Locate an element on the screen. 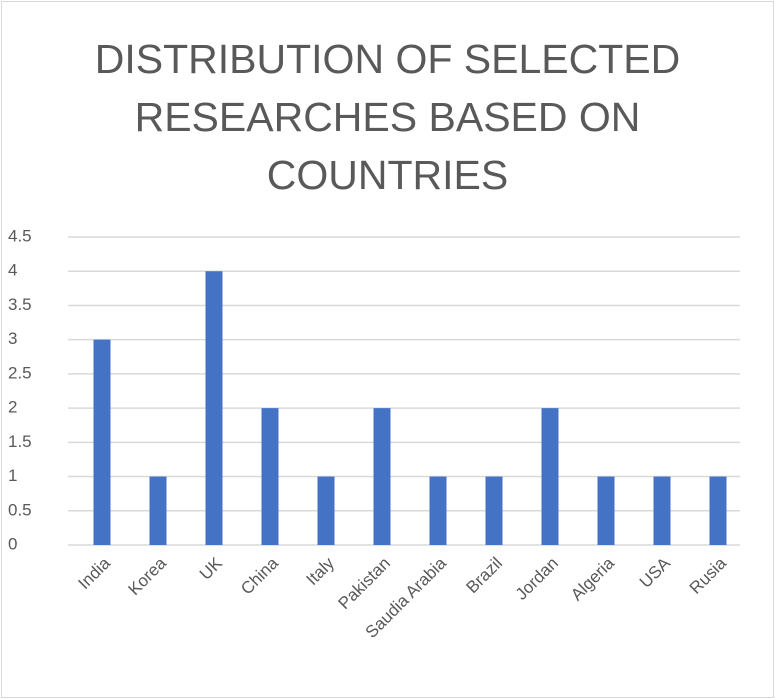 The width and height of the screenshot is (775, 699). y-tick-label: 3.5 is located at coordinates (20, 304).